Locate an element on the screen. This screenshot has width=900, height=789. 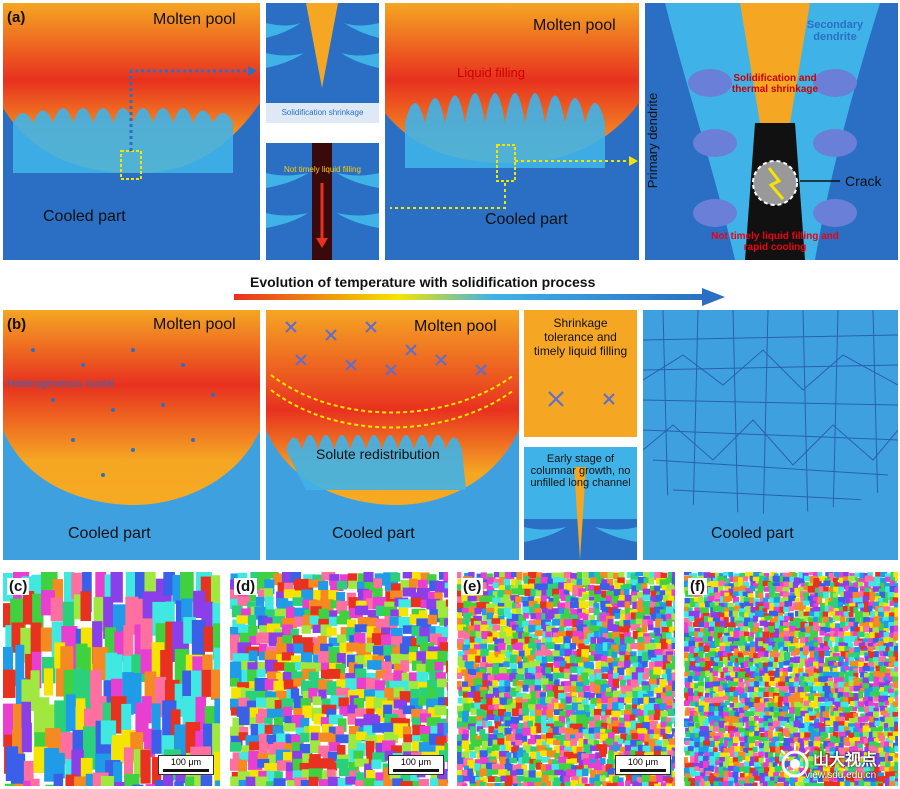
row-a-label: (a) is located at coordinates (16, 17).